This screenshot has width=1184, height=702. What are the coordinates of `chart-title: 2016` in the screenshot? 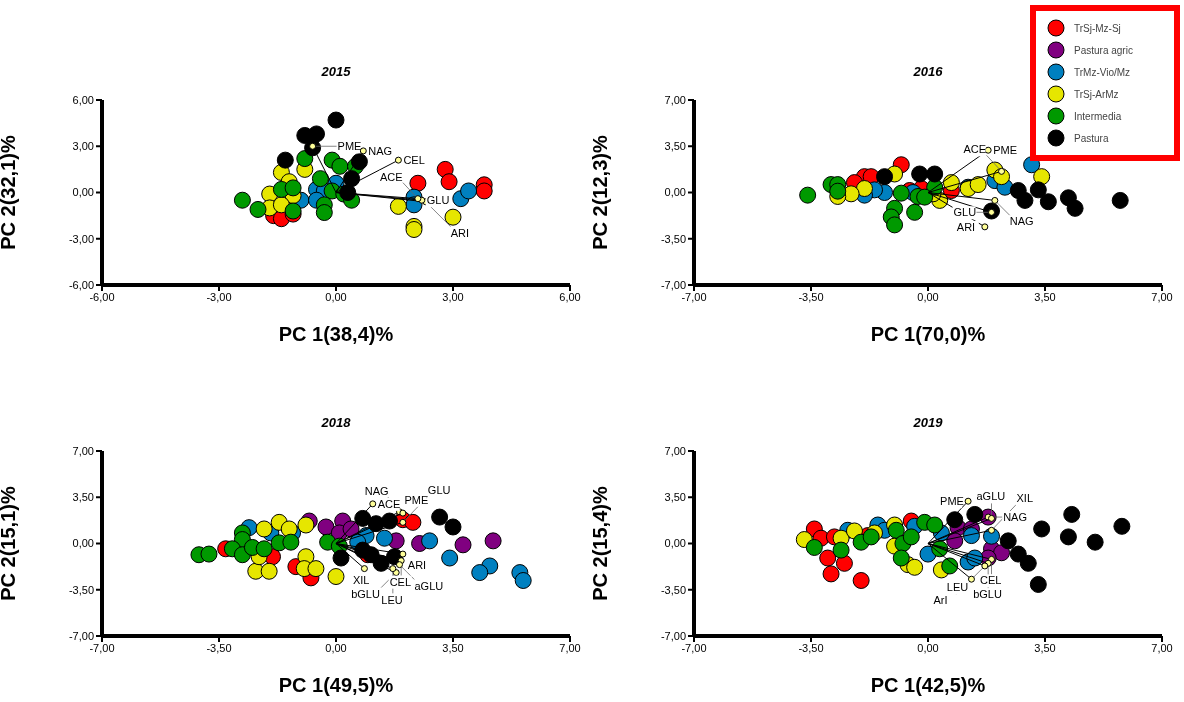 It's located at (928, 71).